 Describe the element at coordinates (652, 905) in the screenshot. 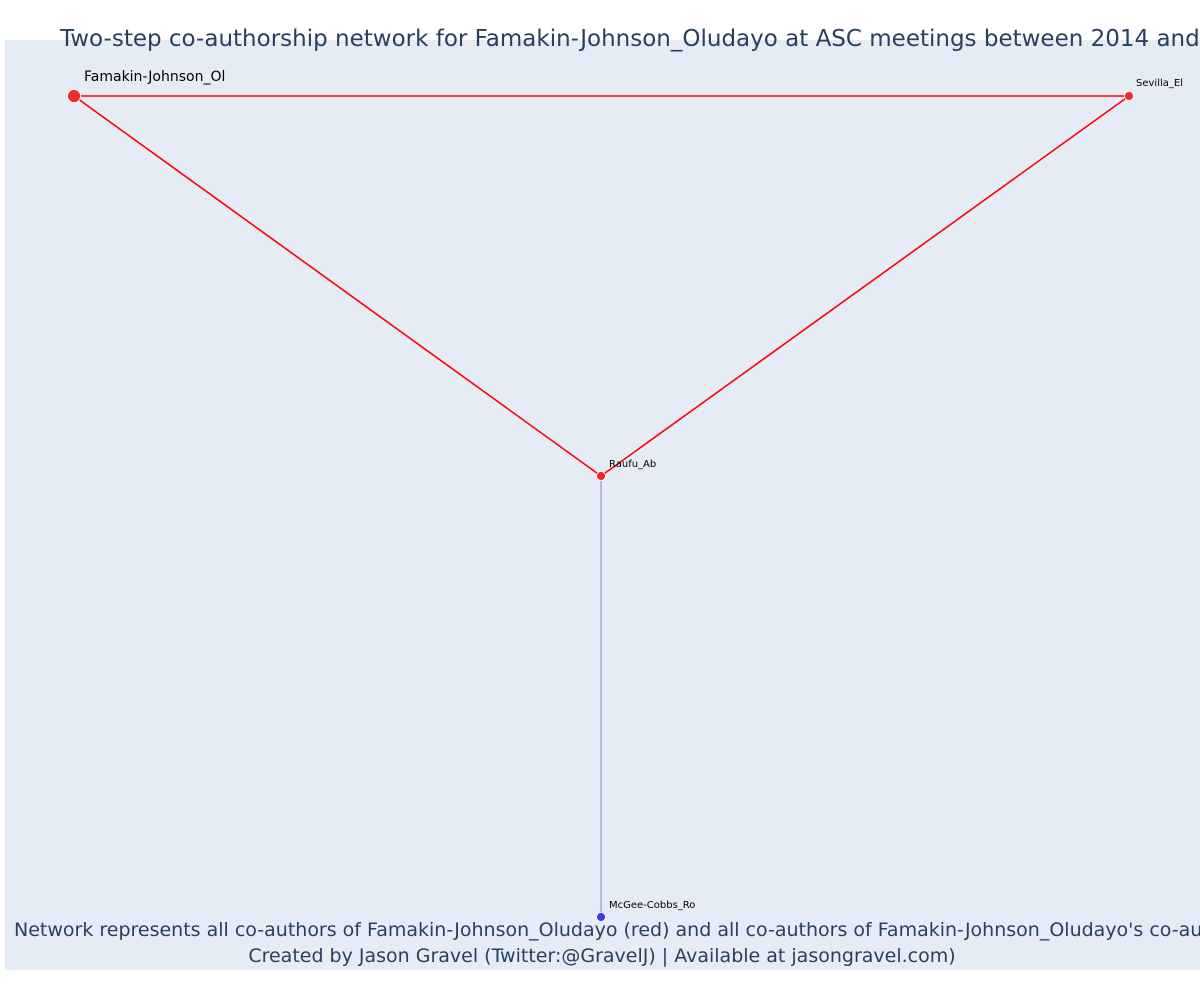

I see `node-label-mcgee: McGee-Cobbs_Ro` at that location.